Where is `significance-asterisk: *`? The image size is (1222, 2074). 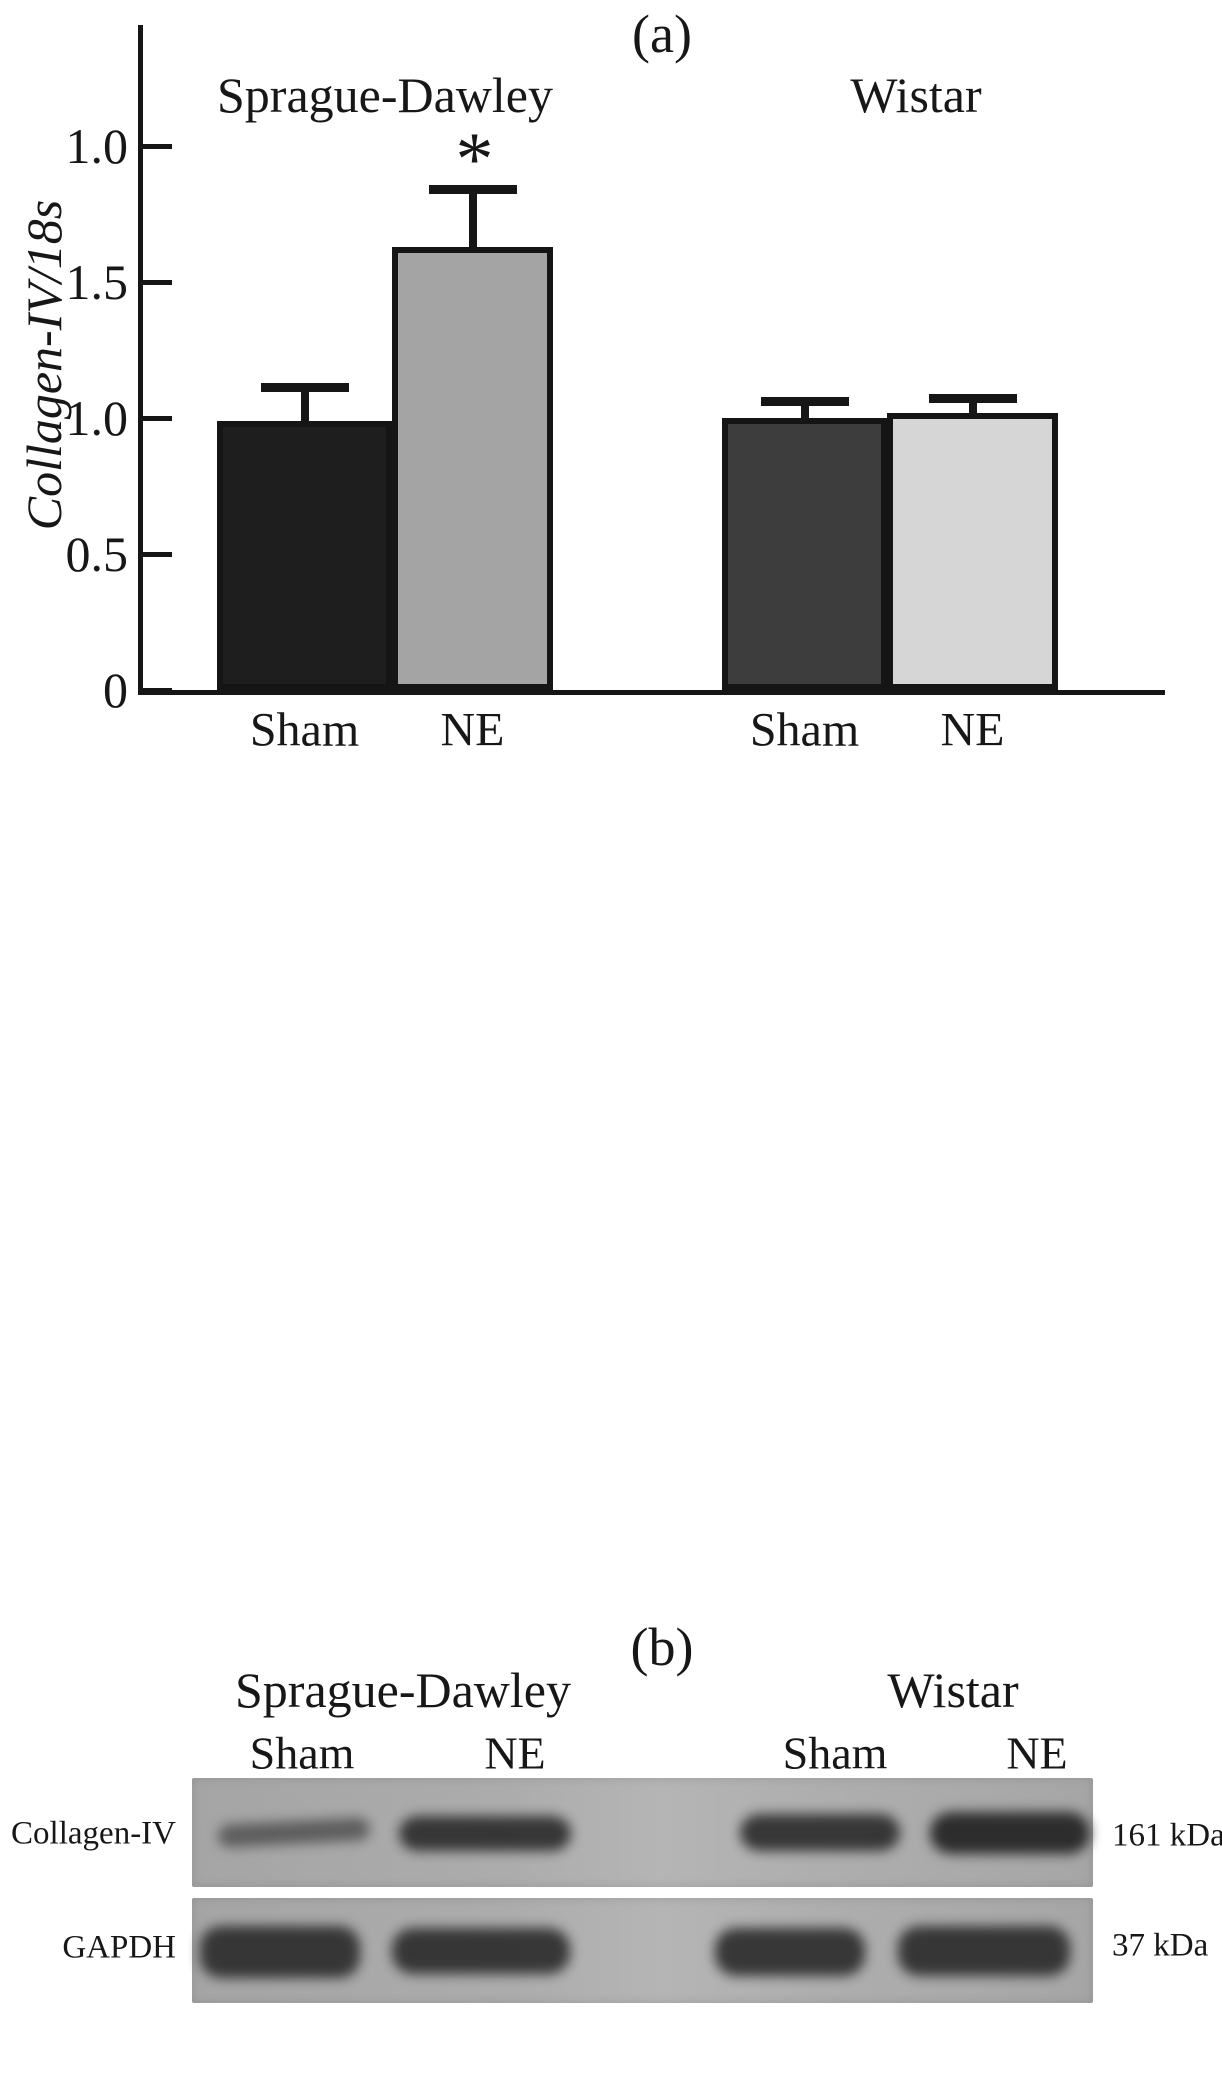
significance-asterisk: * is located at coordinates (474, 159).